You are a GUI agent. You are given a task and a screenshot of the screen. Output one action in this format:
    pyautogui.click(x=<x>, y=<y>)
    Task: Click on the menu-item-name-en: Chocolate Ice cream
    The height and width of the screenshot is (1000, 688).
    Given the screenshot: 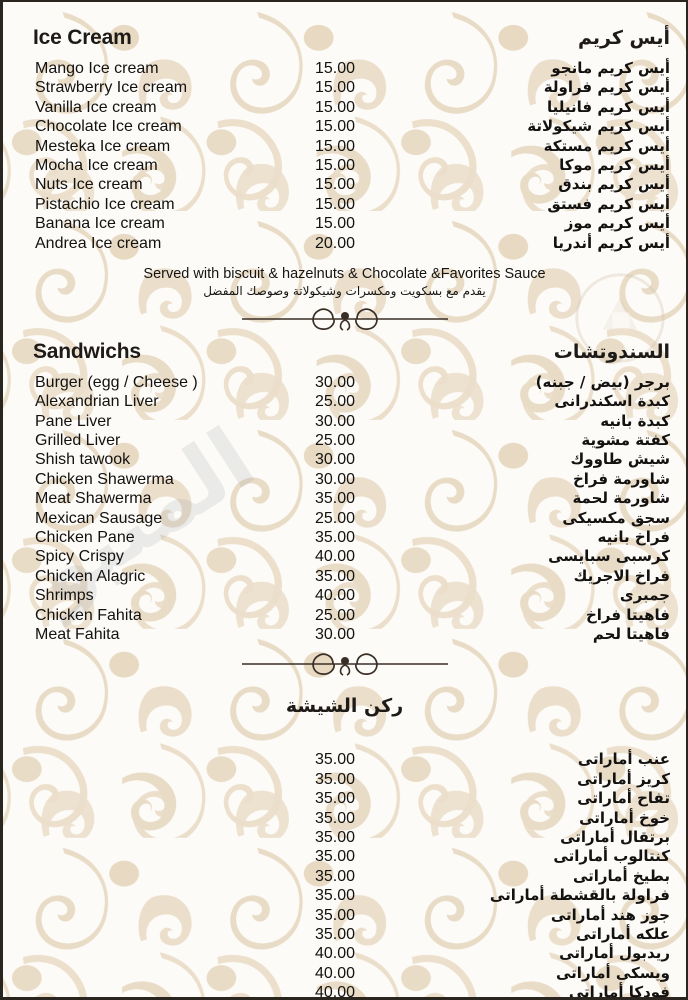 What is the action you would take?
    pyautogui.click(x=108, y=127)
    